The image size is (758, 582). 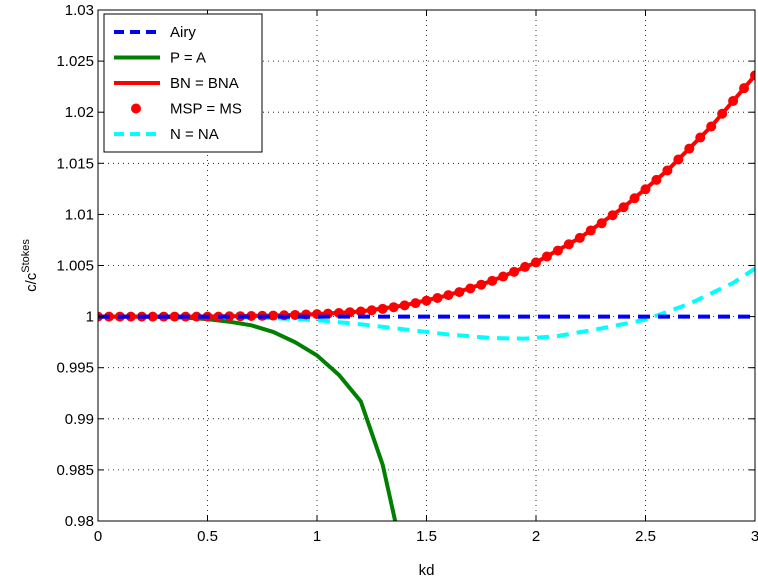 I want to click on x-tick-label: 1.5, so click(x=426, y=536).